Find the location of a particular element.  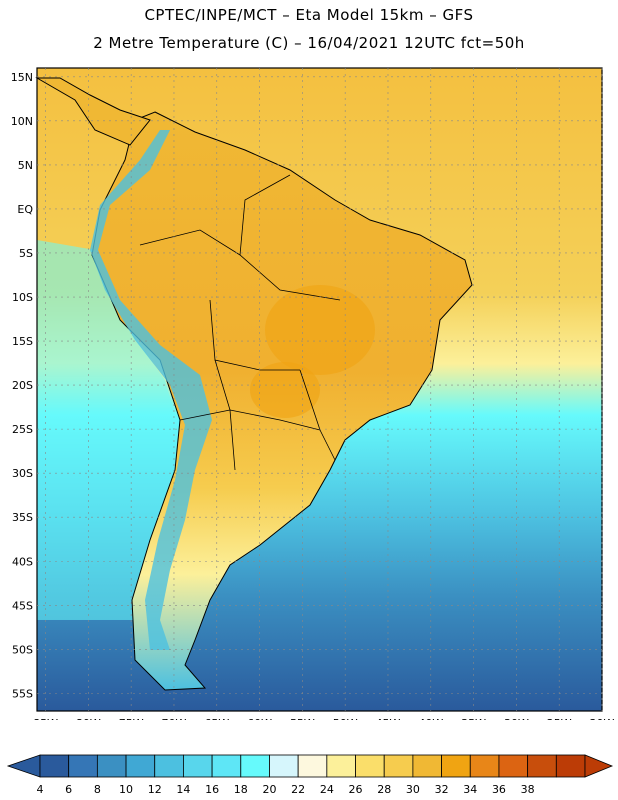

lat-label: 20S is located at coordinates (22, 385).